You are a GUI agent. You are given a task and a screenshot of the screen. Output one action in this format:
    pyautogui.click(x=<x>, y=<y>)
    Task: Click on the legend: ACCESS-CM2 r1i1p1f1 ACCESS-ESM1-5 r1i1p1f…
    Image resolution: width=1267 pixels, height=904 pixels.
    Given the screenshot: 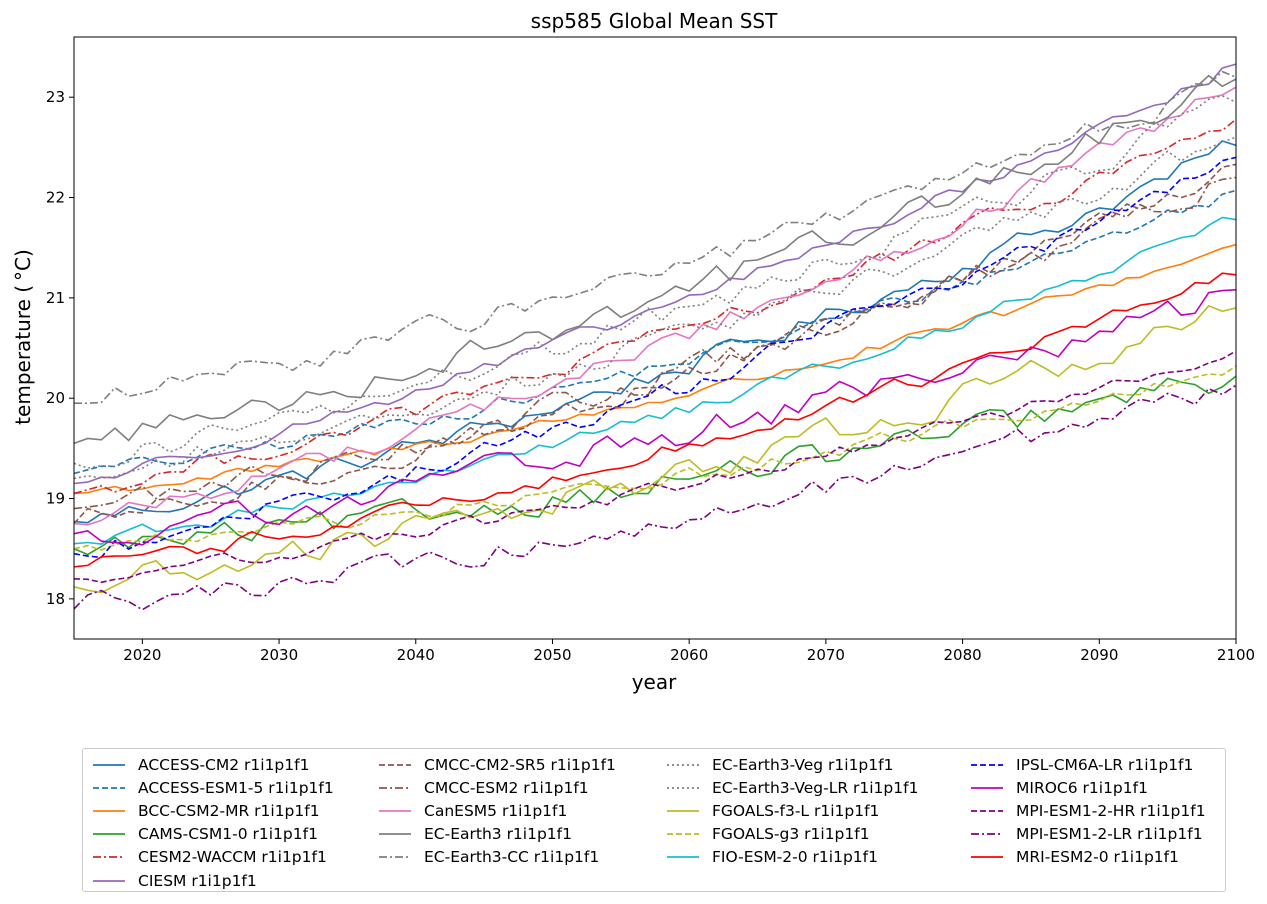 What is the action you would take?
    pyautogui.click(x=654, y=820)
    